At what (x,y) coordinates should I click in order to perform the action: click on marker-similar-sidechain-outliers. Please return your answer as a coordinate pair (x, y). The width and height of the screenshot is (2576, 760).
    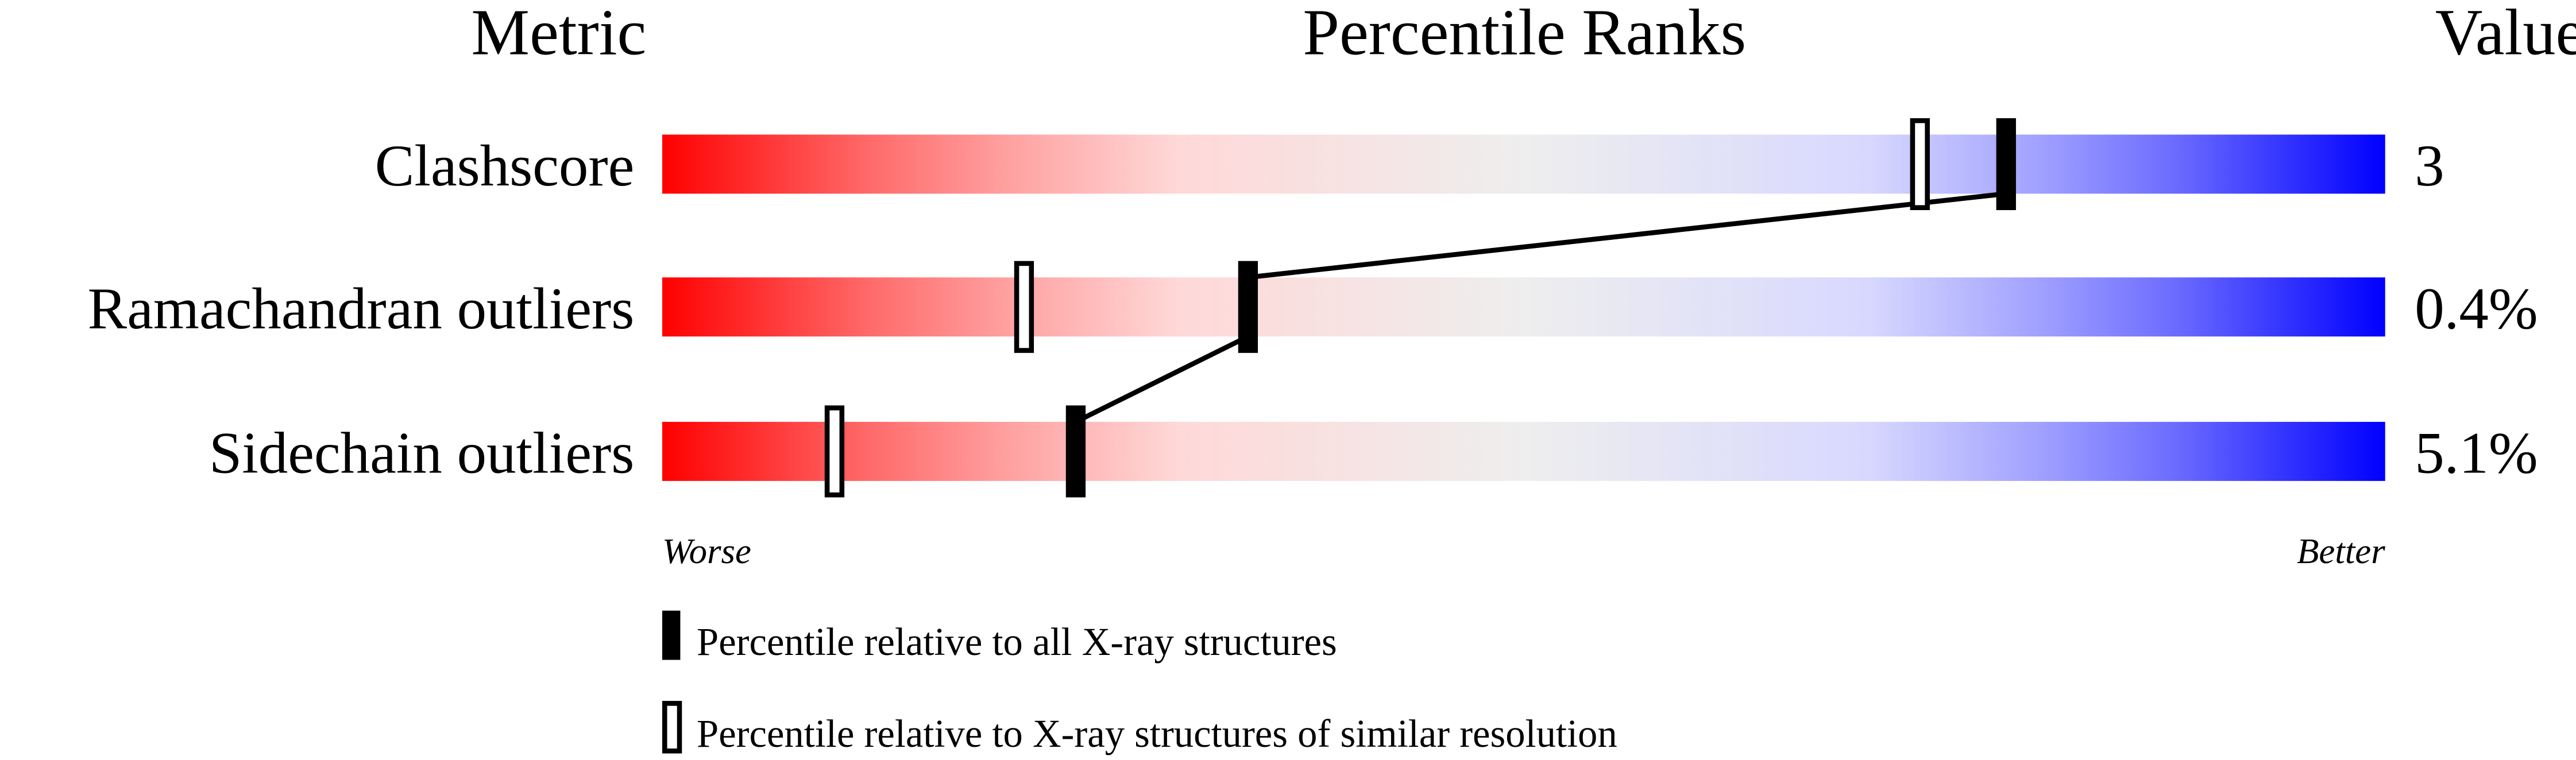
    Looking at the image, I should click on (834, 451).